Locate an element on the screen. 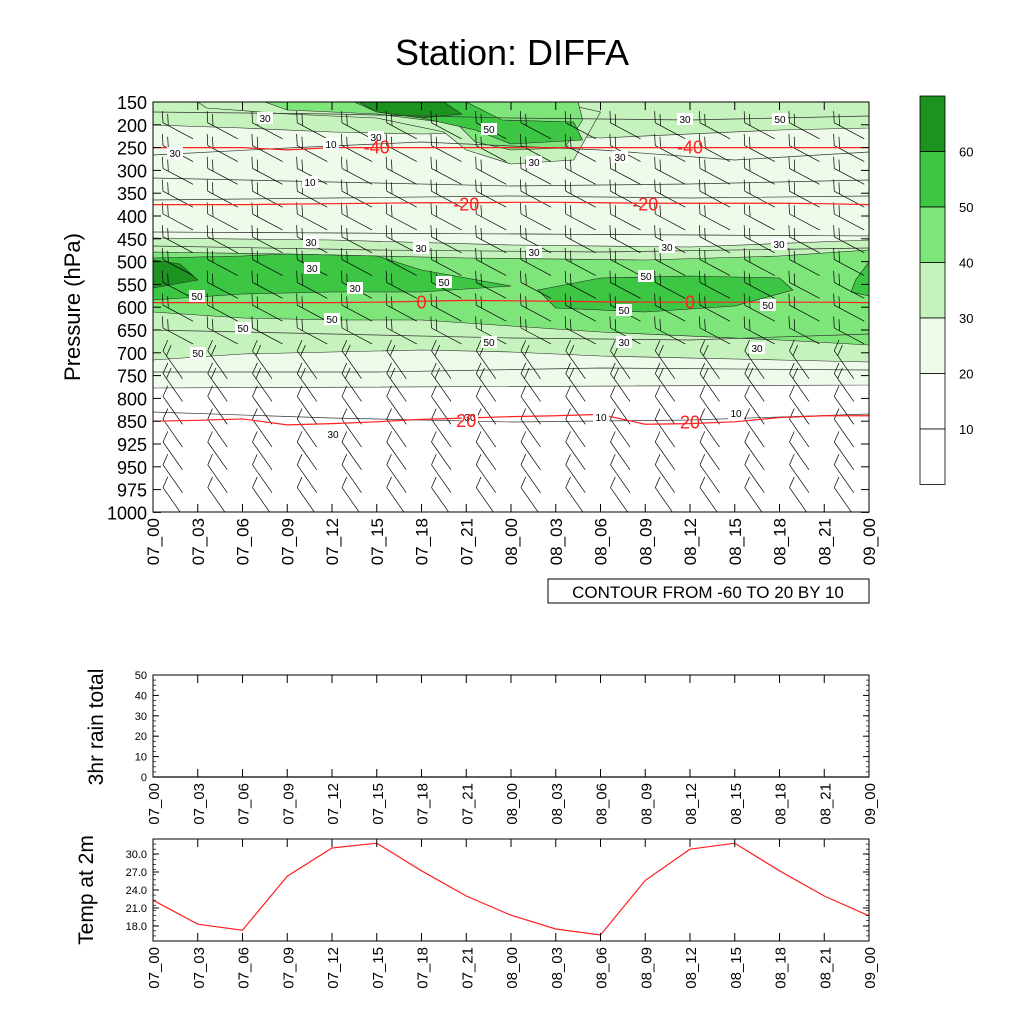 The image size is (1024, 1029). y-tick-label: 24.0 is located at coordinates (136, 891).